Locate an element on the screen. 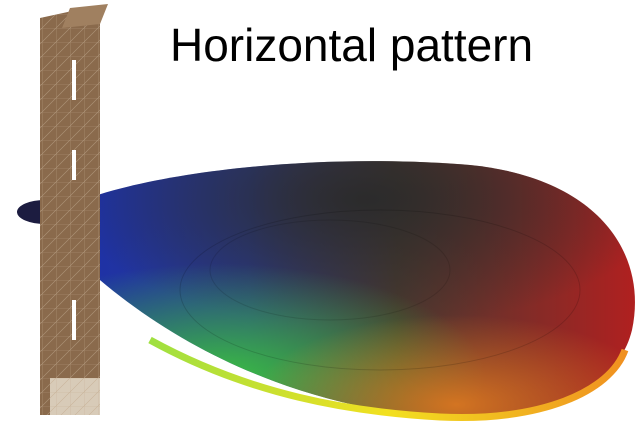  antenna-panel is located at coordinates (74, 209).